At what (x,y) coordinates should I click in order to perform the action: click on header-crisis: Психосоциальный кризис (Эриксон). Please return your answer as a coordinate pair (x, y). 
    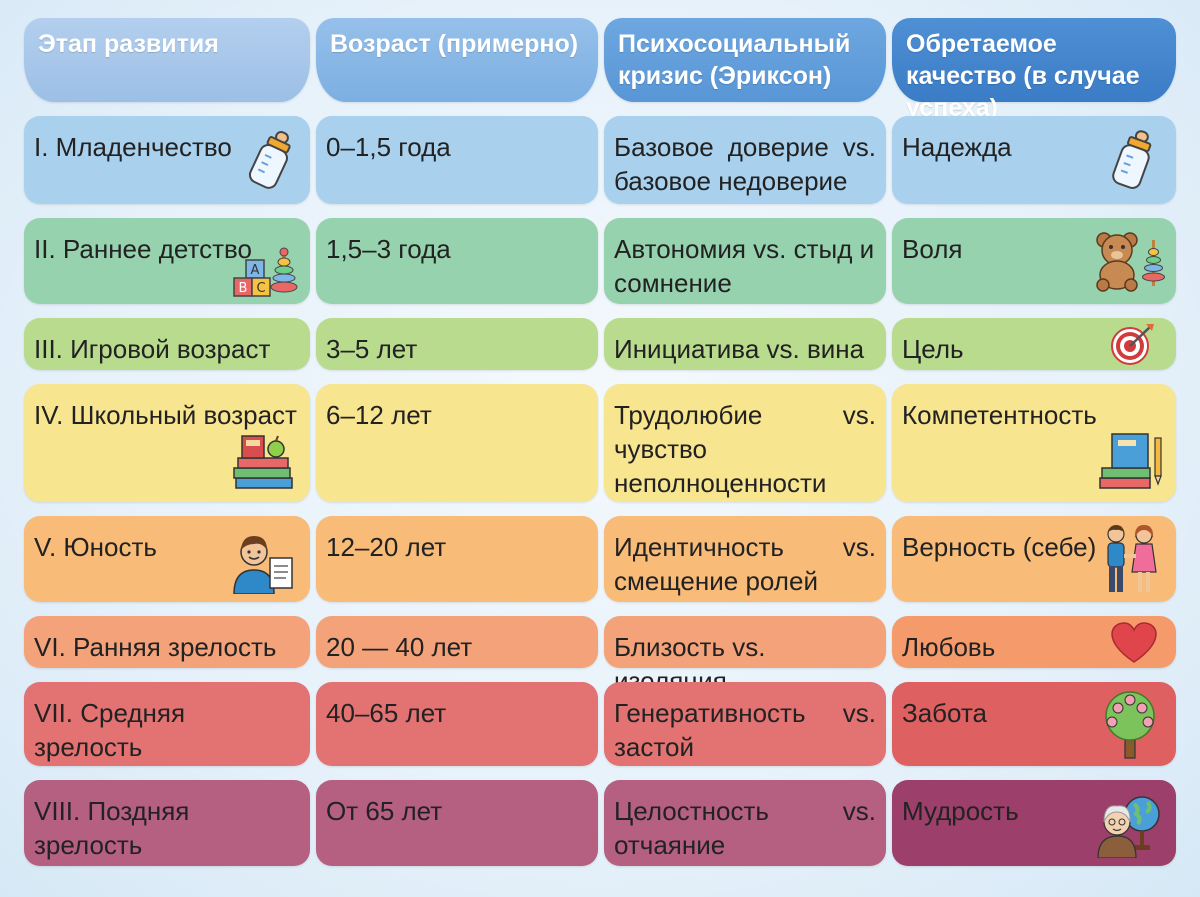
    Looking at the image, I should click on (745, 60).